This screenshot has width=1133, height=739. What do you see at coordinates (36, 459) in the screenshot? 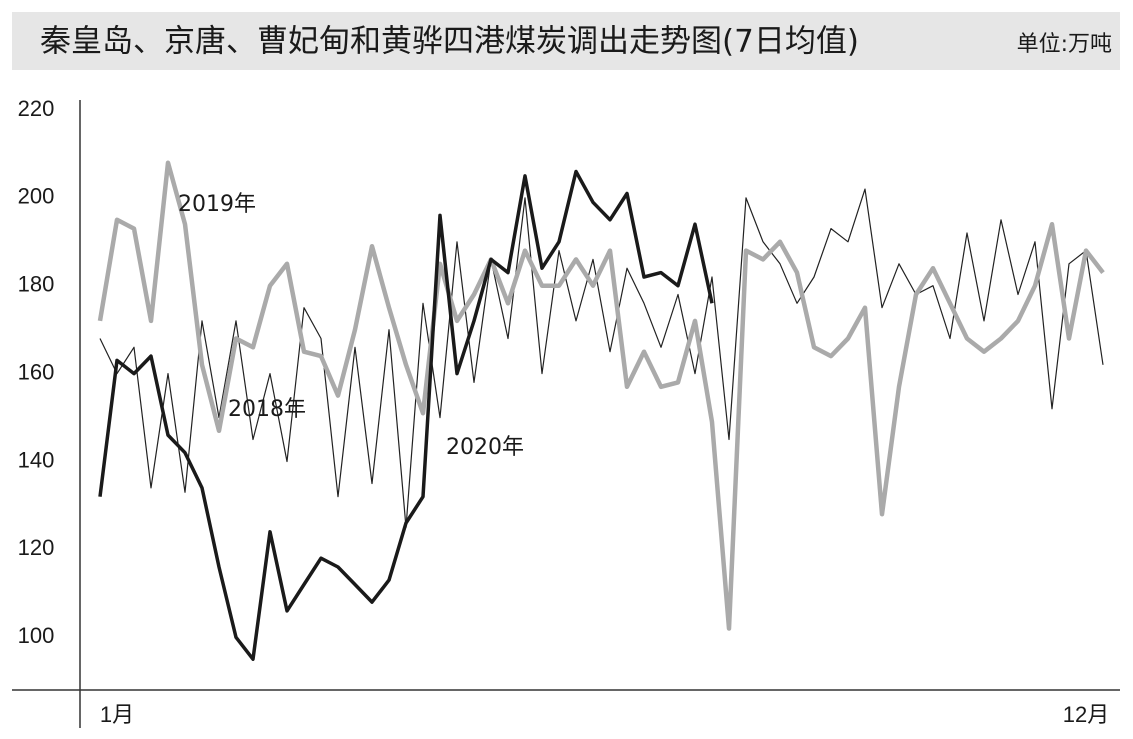
I see `y-tick-label: 140` at bounding box center [36, 459].